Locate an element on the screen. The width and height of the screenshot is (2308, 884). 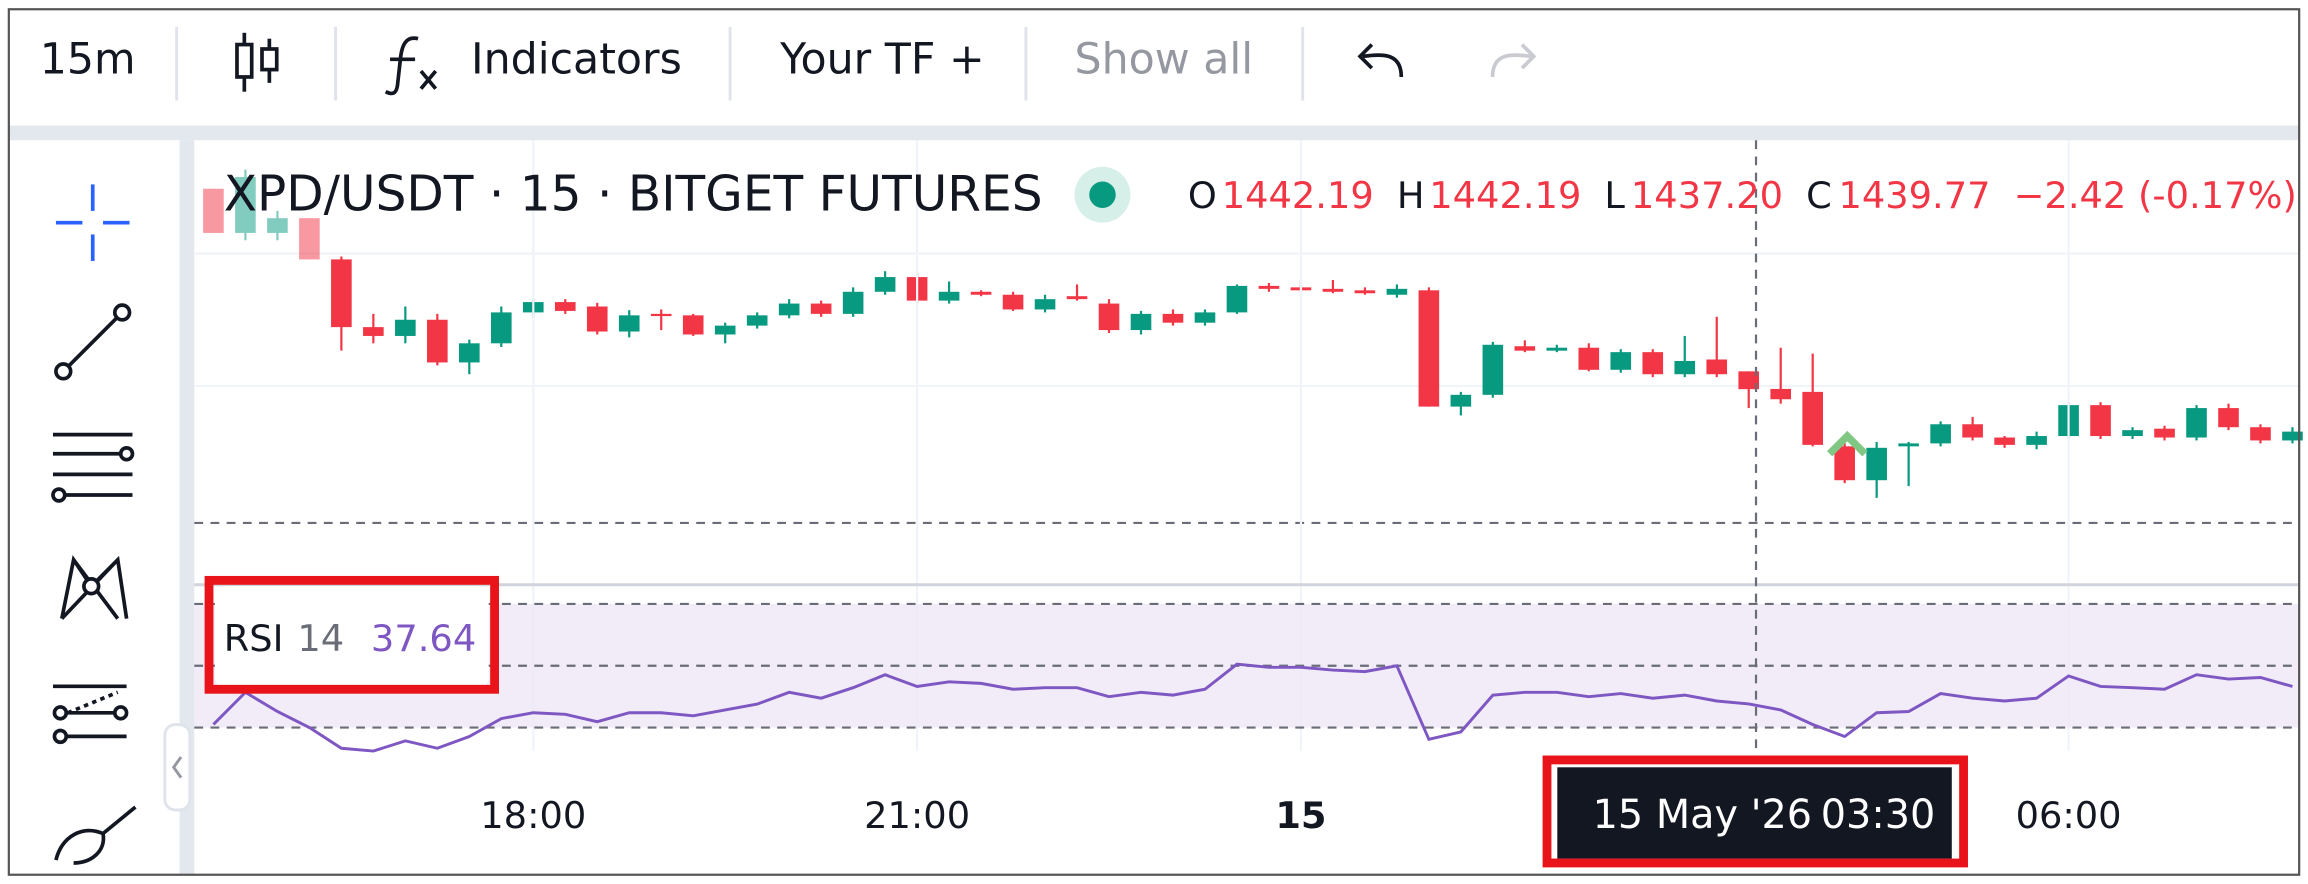
chart-type-button is located at coordinates (257, 62).